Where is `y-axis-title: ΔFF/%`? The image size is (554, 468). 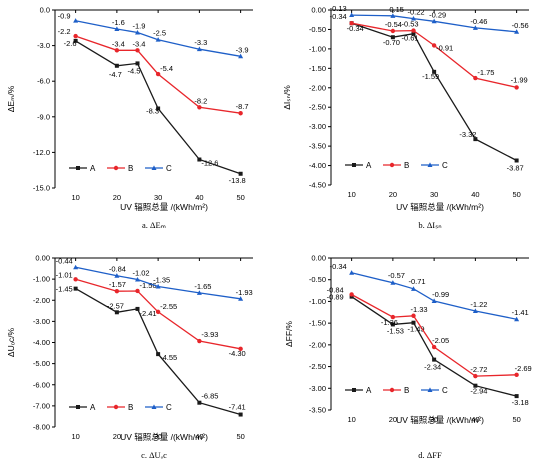
y-axis-title: ΔFF/% is located at coordinates (289, 334).